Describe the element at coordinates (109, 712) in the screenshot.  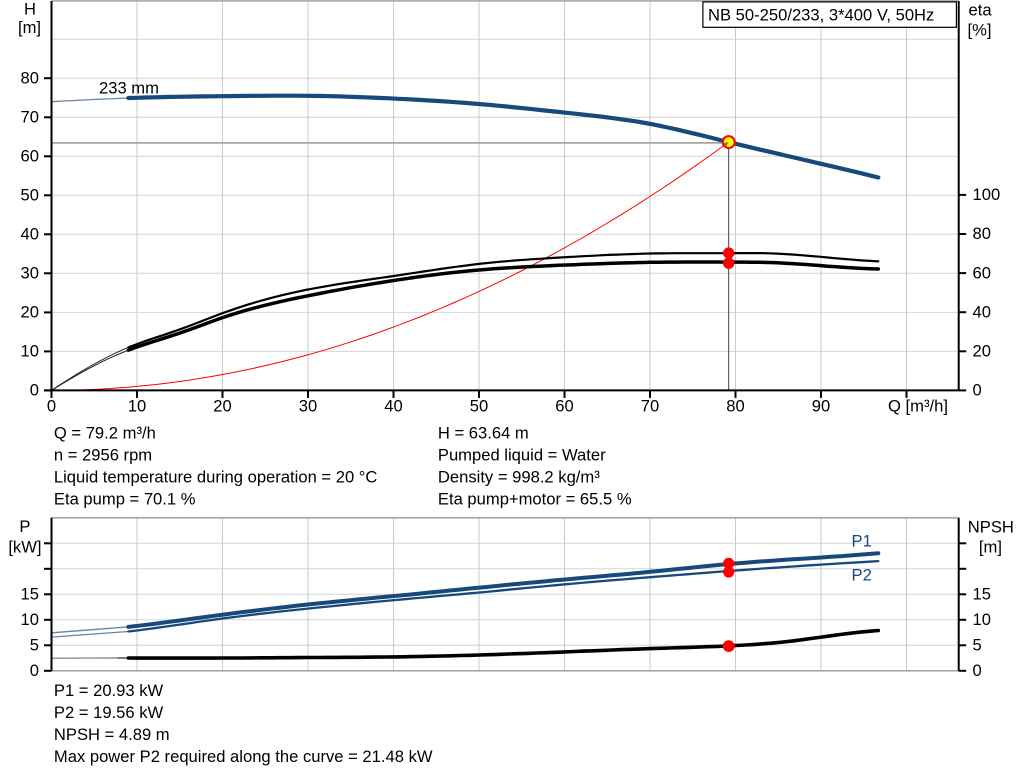
I see `svg-text: P2 = 19.56 kW` at that location.